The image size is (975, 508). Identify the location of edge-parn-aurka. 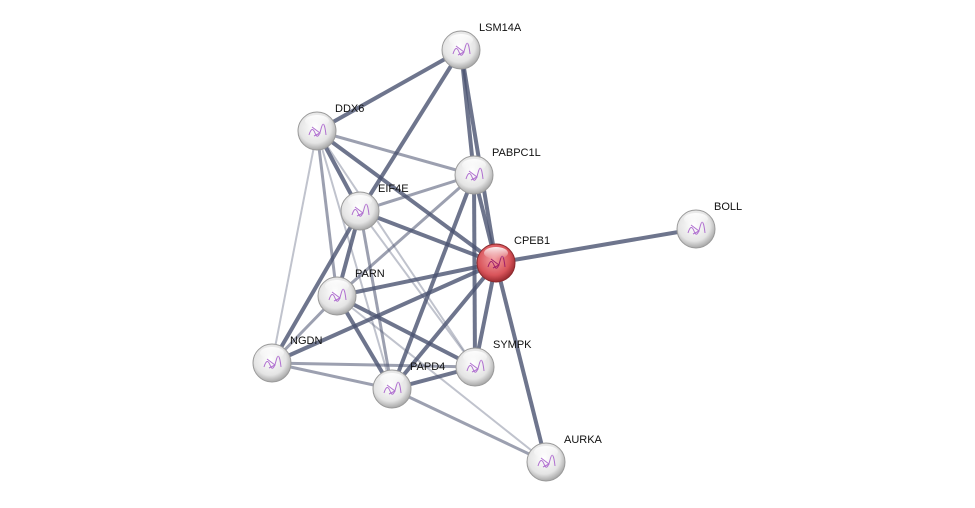
(441, 379).